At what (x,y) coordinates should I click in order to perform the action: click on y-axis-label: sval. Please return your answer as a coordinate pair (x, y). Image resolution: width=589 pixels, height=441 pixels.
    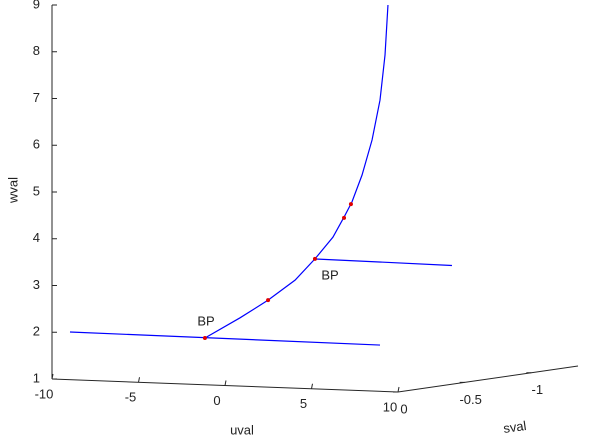
    Looking at the image, I should click on (514, 427).